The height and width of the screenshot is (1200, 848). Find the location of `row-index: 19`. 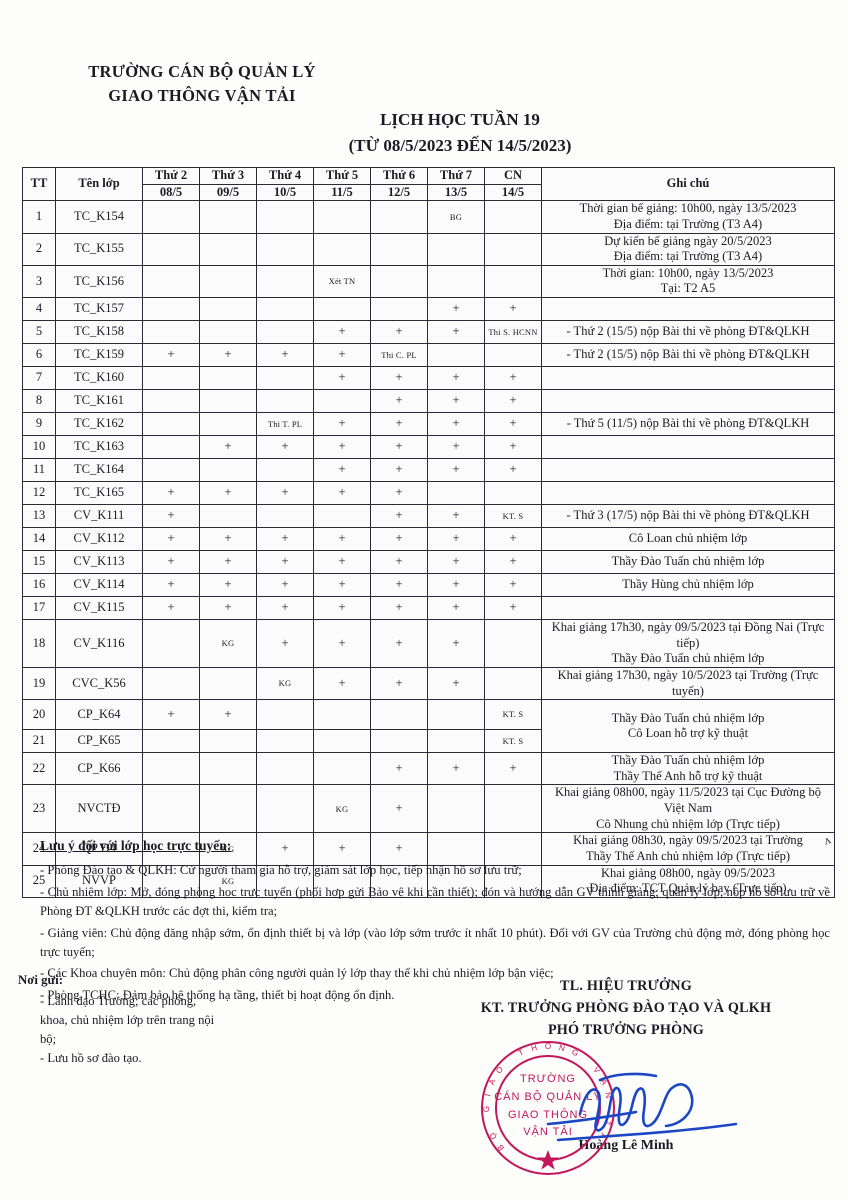

row-index: 19 is located at coordinates (39, 683).